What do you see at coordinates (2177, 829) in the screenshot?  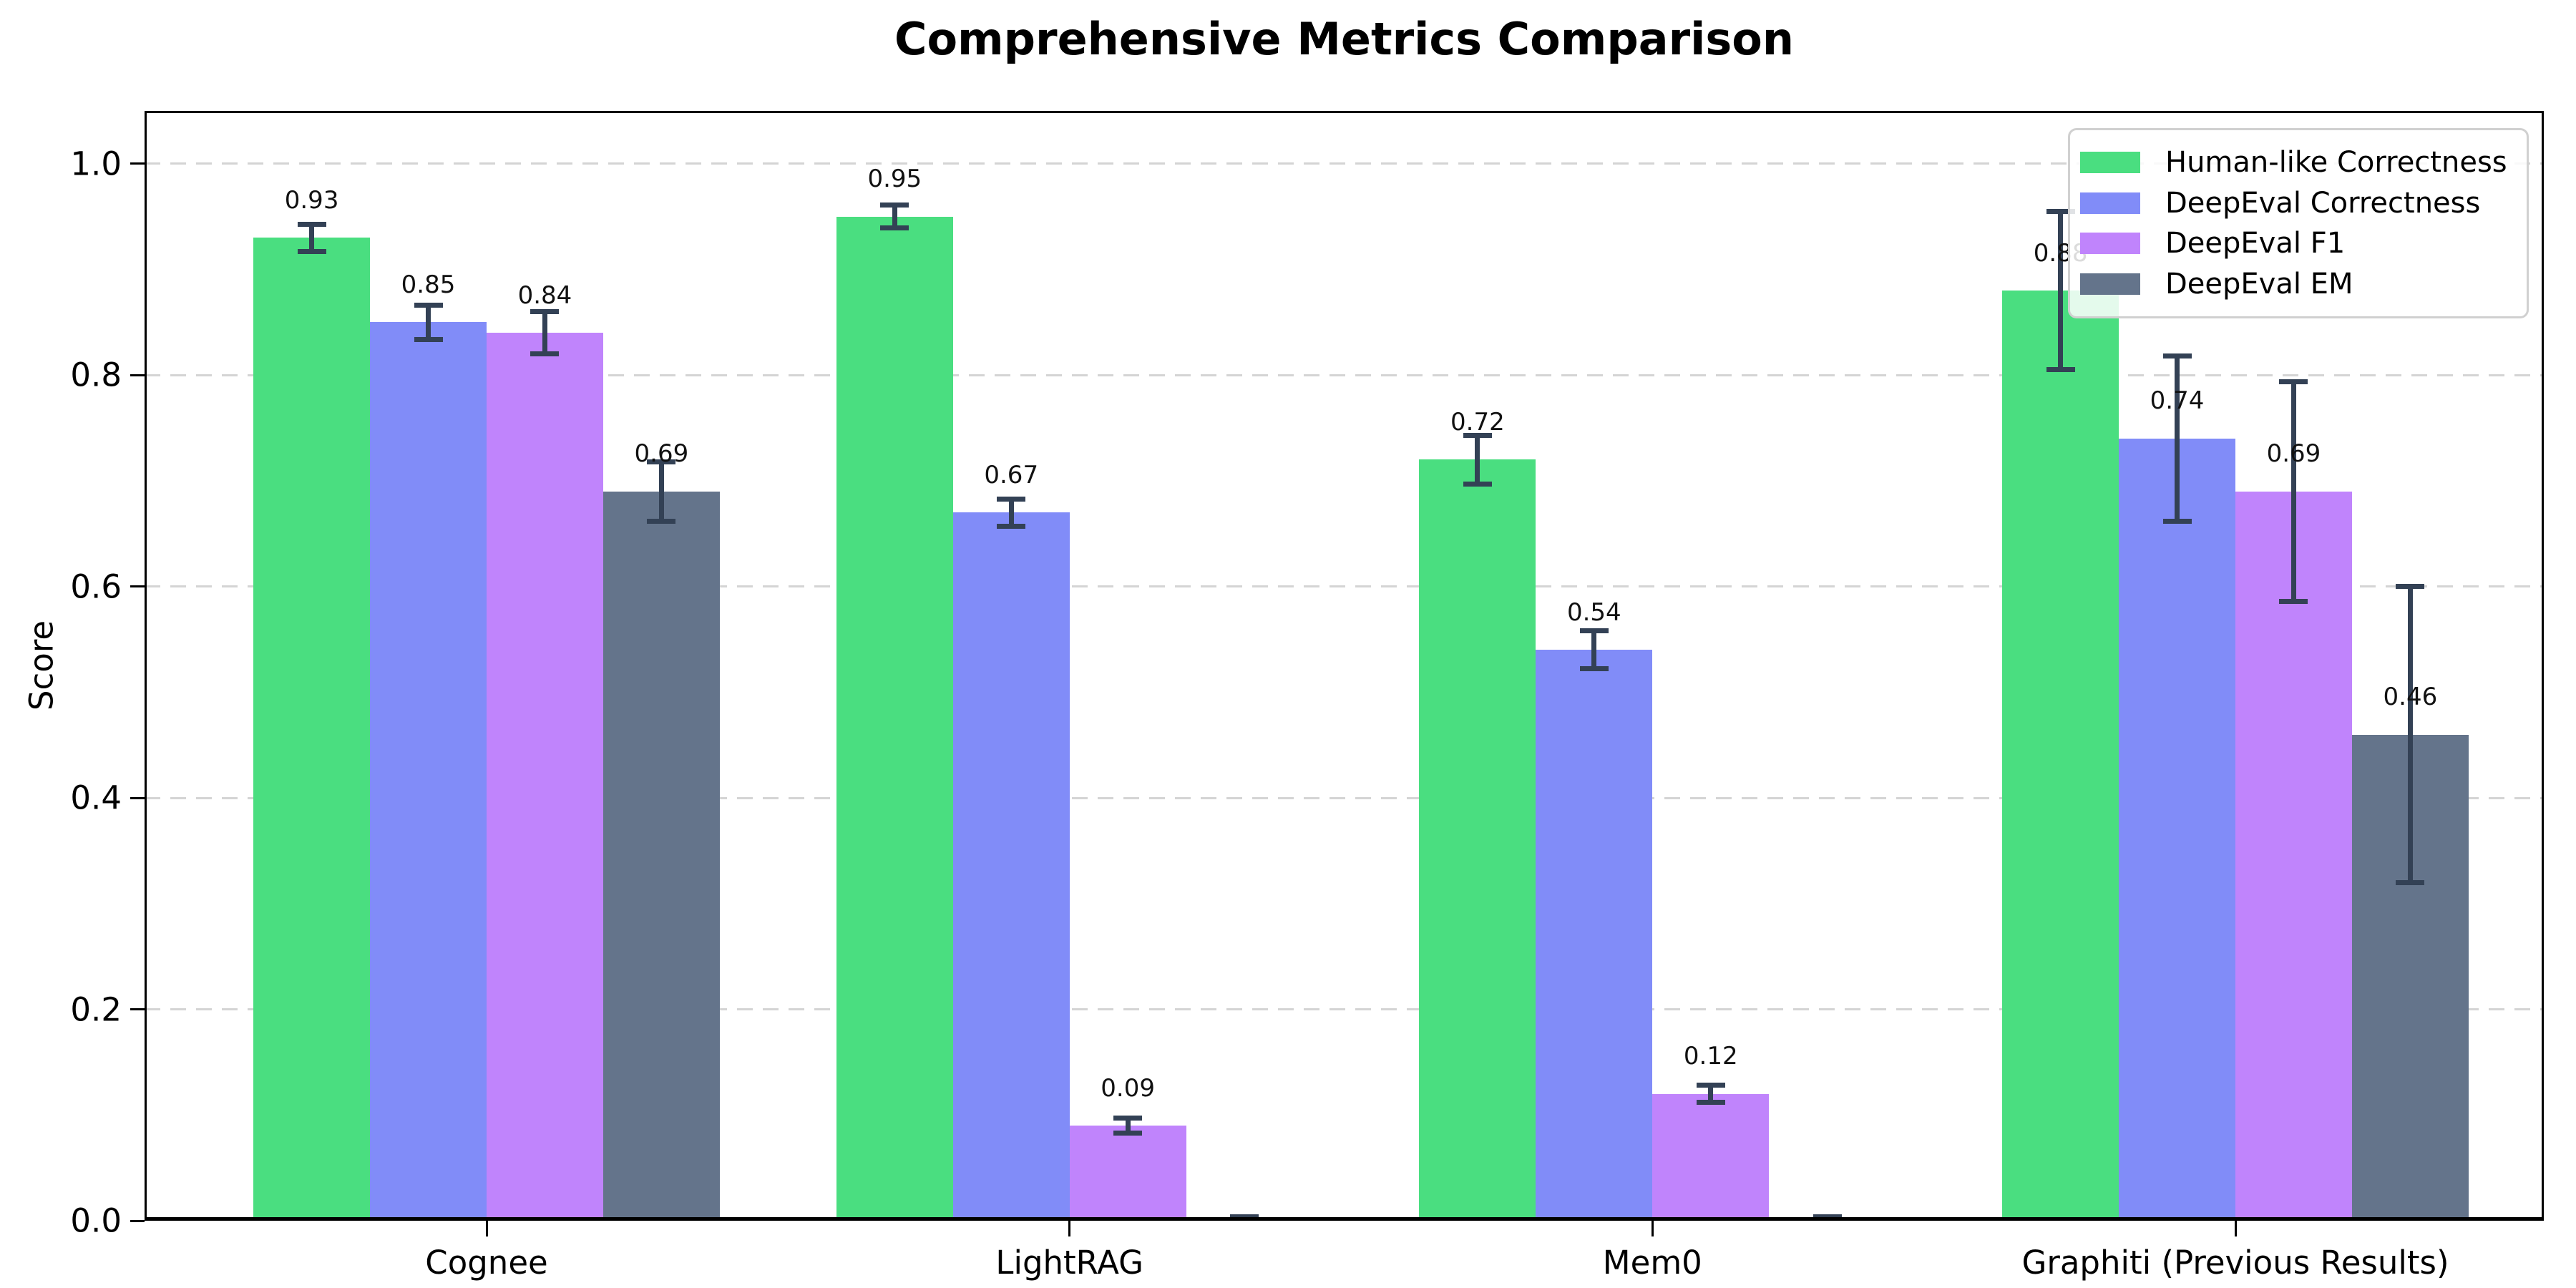 I see `bar-Graphiti (Previous Results)-DeepEval Correctness` at bounding box center [2177, 829].